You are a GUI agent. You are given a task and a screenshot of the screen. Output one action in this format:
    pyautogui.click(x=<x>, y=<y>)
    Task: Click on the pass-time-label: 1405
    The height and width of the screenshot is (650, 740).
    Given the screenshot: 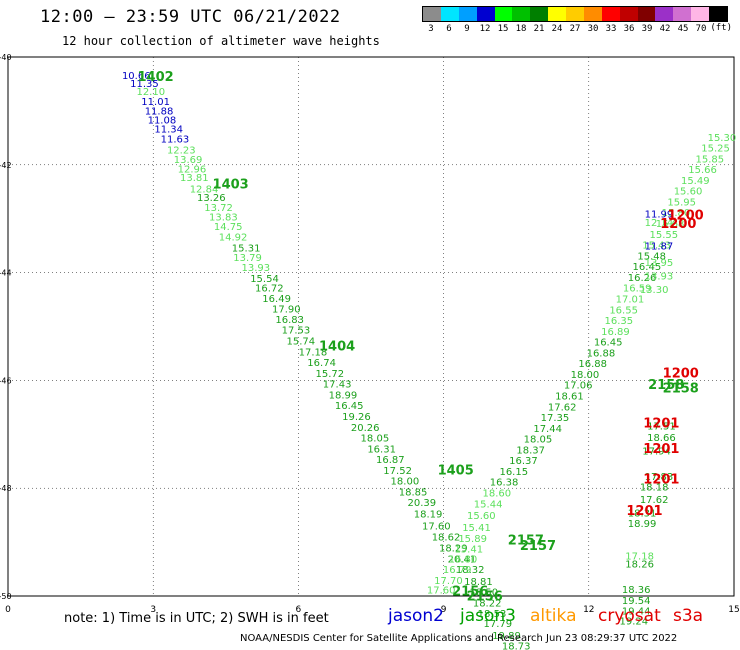 What is the action you would take?
    pyautogui.click(x=456, y=470)
    